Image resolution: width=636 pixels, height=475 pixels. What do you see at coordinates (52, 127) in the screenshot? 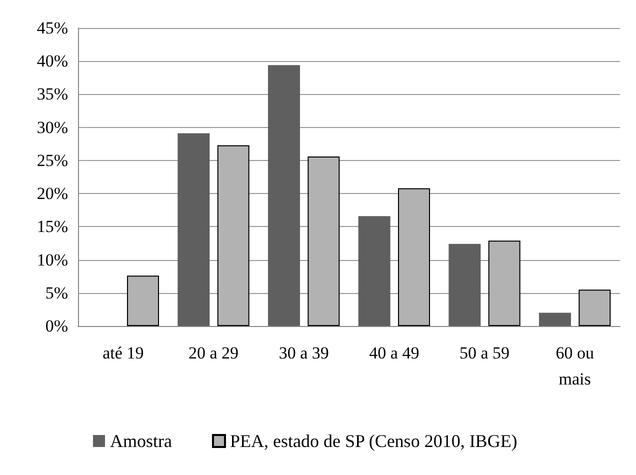
I see `y-tick-label: 30%` at bounding box center [52, 127].